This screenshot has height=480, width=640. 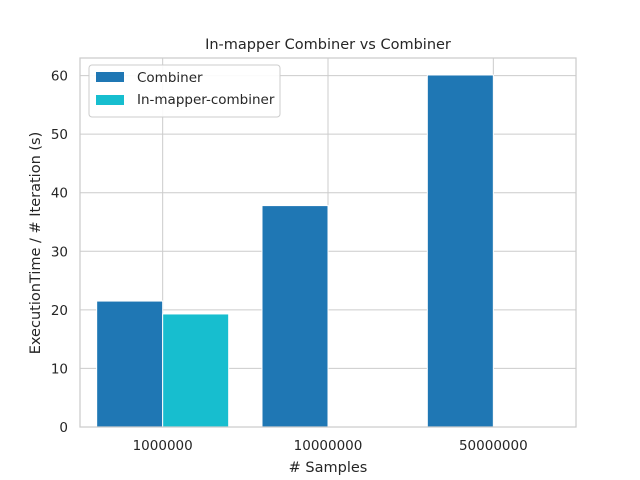 What do you see at coordinates (110, 77) in the screenshot?
I see `legend-swatch-combiner` at bounding box center [110, 77].